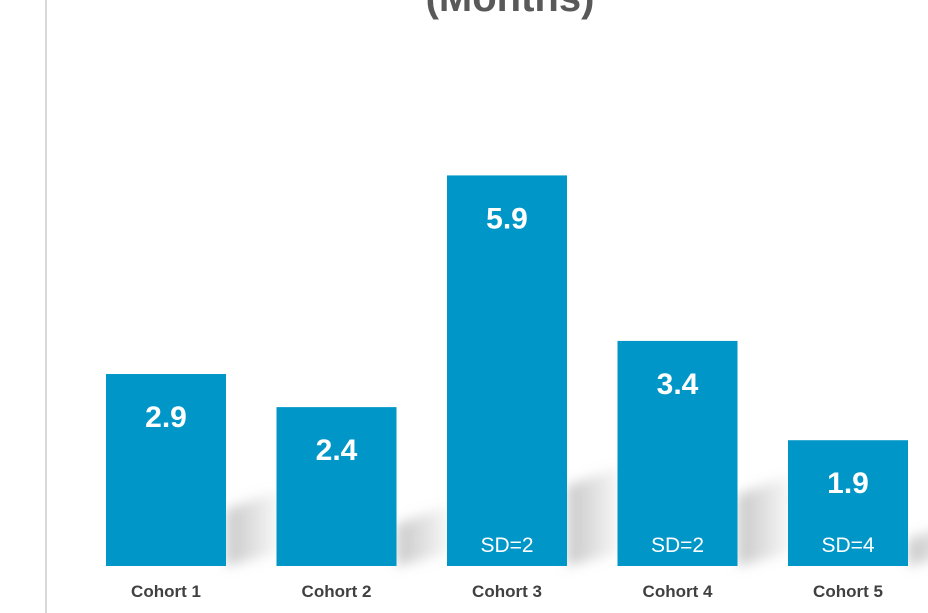 The height and width of the screenshot is (613, 928). Describe the element at coordinates (337, 591) in the screenshot. I see `category-label-2: Cohort 2` at that location.